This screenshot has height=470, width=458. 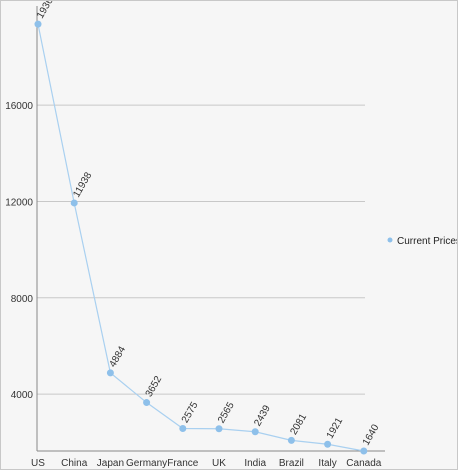 I want to click on x-tick-label: Canada, so click(x=363, y=463).